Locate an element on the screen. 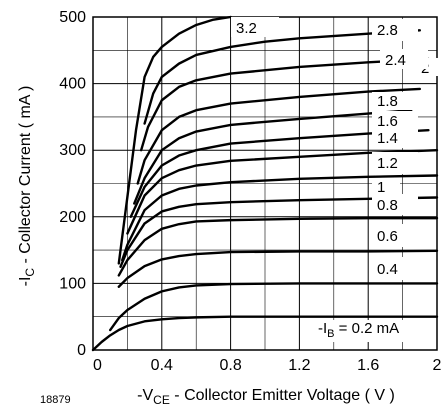 This screenshot has width=446, height=407. curve-label-ib-0-2: -IB = 0.2 mA is located at coordinates (358, 330).